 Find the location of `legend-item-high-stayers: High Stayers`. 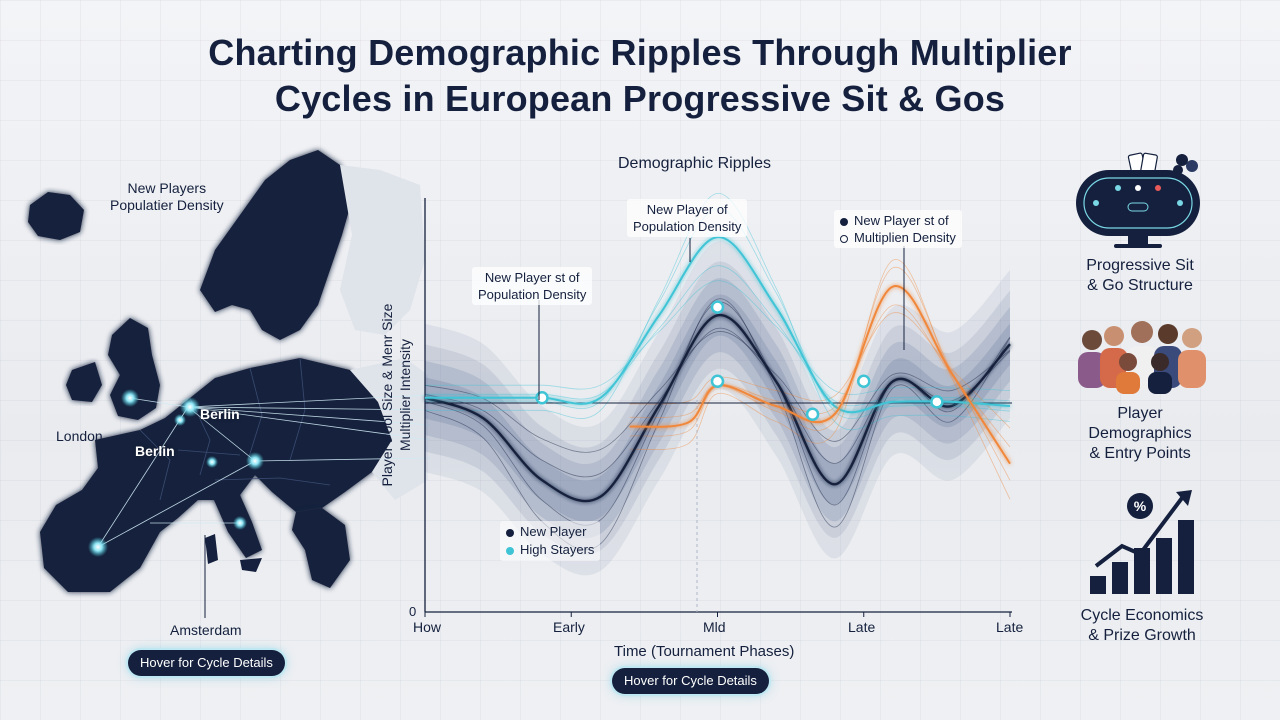

legend-item-high-stayers: High Stayers is located at coordinates (550, 550).